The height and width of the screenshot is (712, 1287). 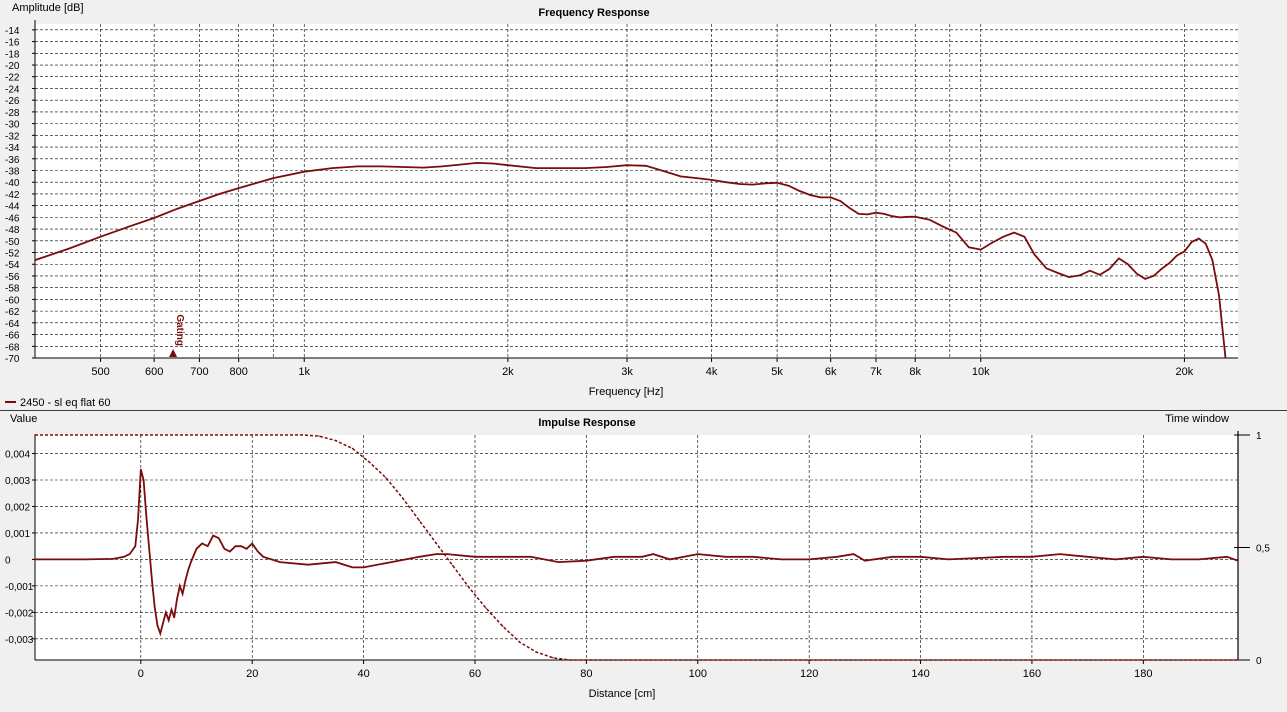 What do you see at coordinates (12, 160) in the screenshot?
I see `y-tick-label: -36` at bounding box center [12, 160].